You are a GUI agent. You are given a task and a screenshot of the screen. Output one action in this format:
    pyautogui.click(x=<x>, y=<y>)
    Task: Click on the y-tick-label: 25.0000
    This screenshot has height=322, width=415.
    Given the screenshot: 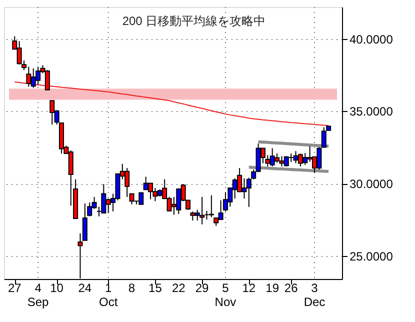 What is the action you would take?
    pyautogui.click(x=372, y=256)
    